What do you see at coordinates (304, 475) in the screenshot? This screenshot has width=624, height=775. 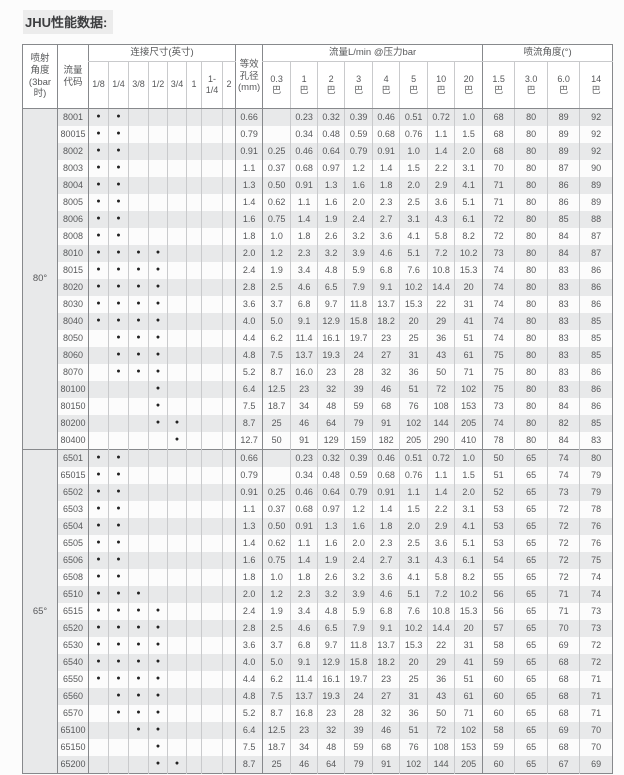 I see `flow-value-cell: 0.34` at bounding box center [304, 475].